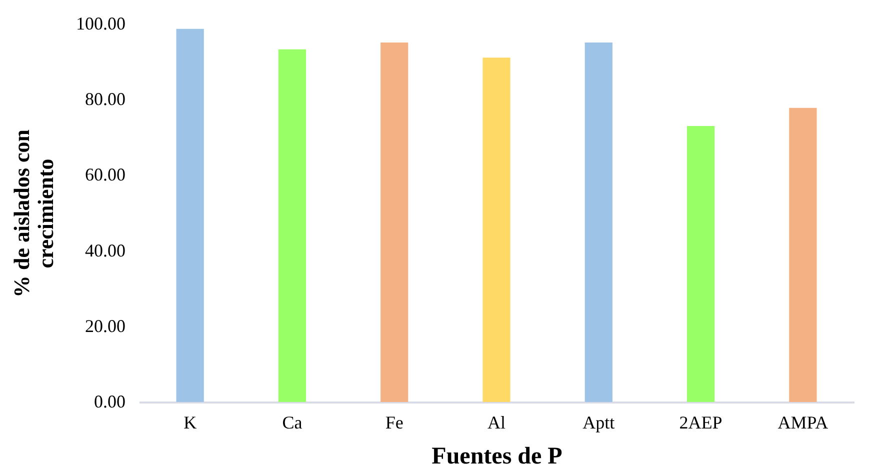 The height and width of the screenshot is (475, 875). What do you see at coordinates (394, 422) in the screenshot?
I see `x-tick-label: Fe` at bounding box center [394, 422].